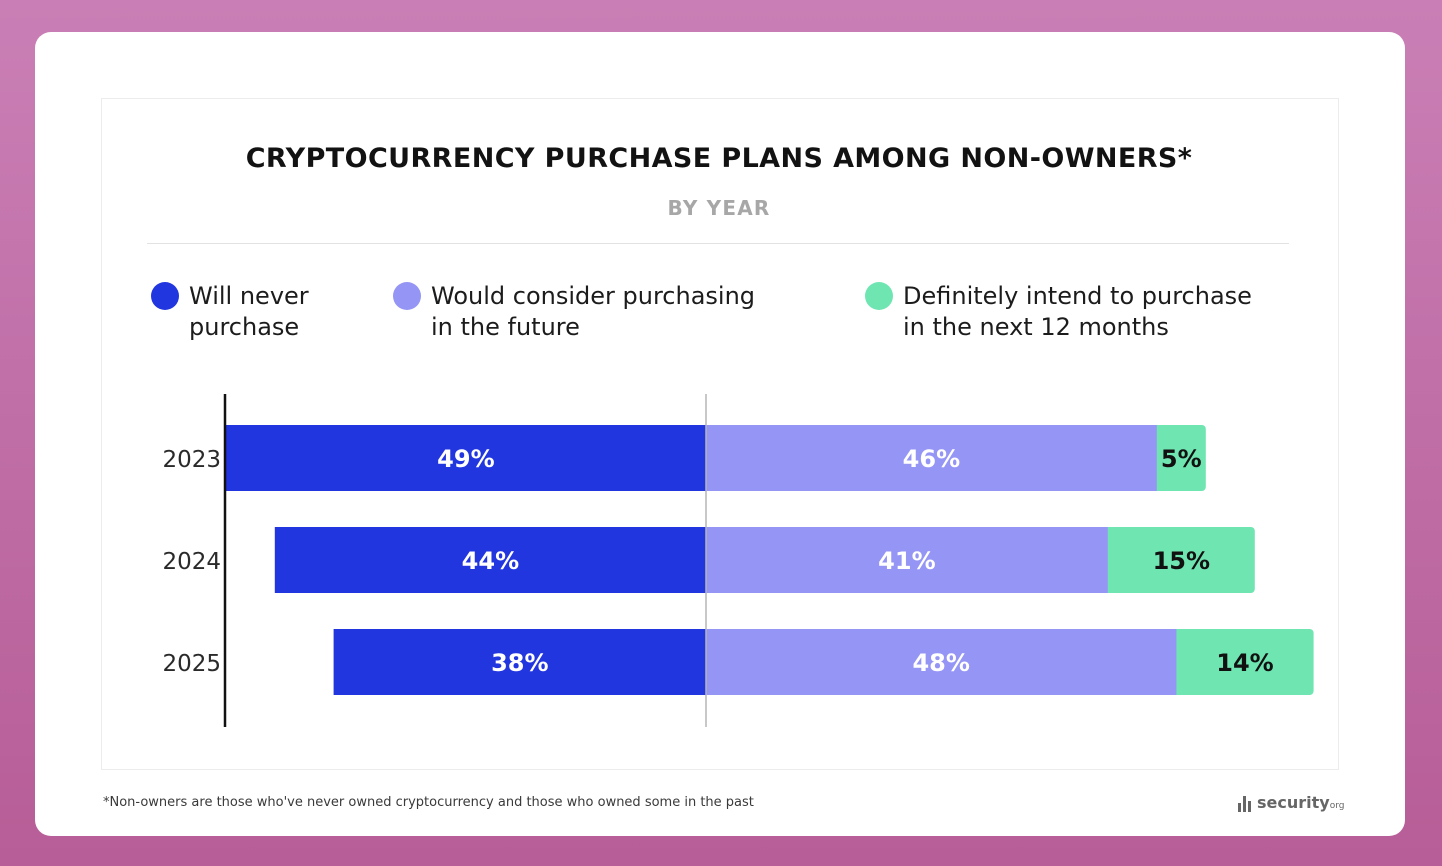 This screenshot has height=866, width=1442. Describe the element at coordinates (1246, 804) in the screenshot. I see `signal-bars-icon` at that location.